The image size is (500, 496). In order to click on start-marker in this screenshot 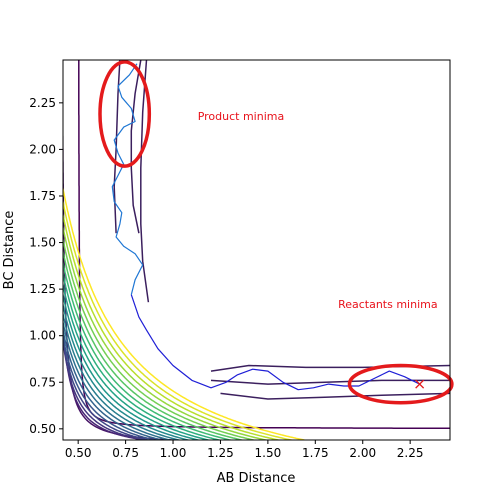, I will do `click(420, 384)`.